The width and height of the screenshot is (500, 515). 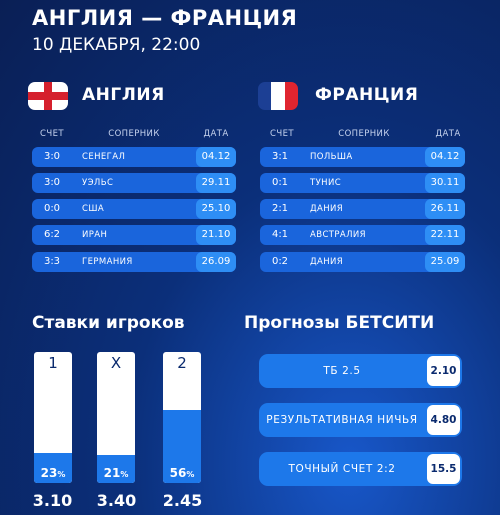 I want to click on team-name-england: АНГЛИЯ, so click(x=123, y=95).